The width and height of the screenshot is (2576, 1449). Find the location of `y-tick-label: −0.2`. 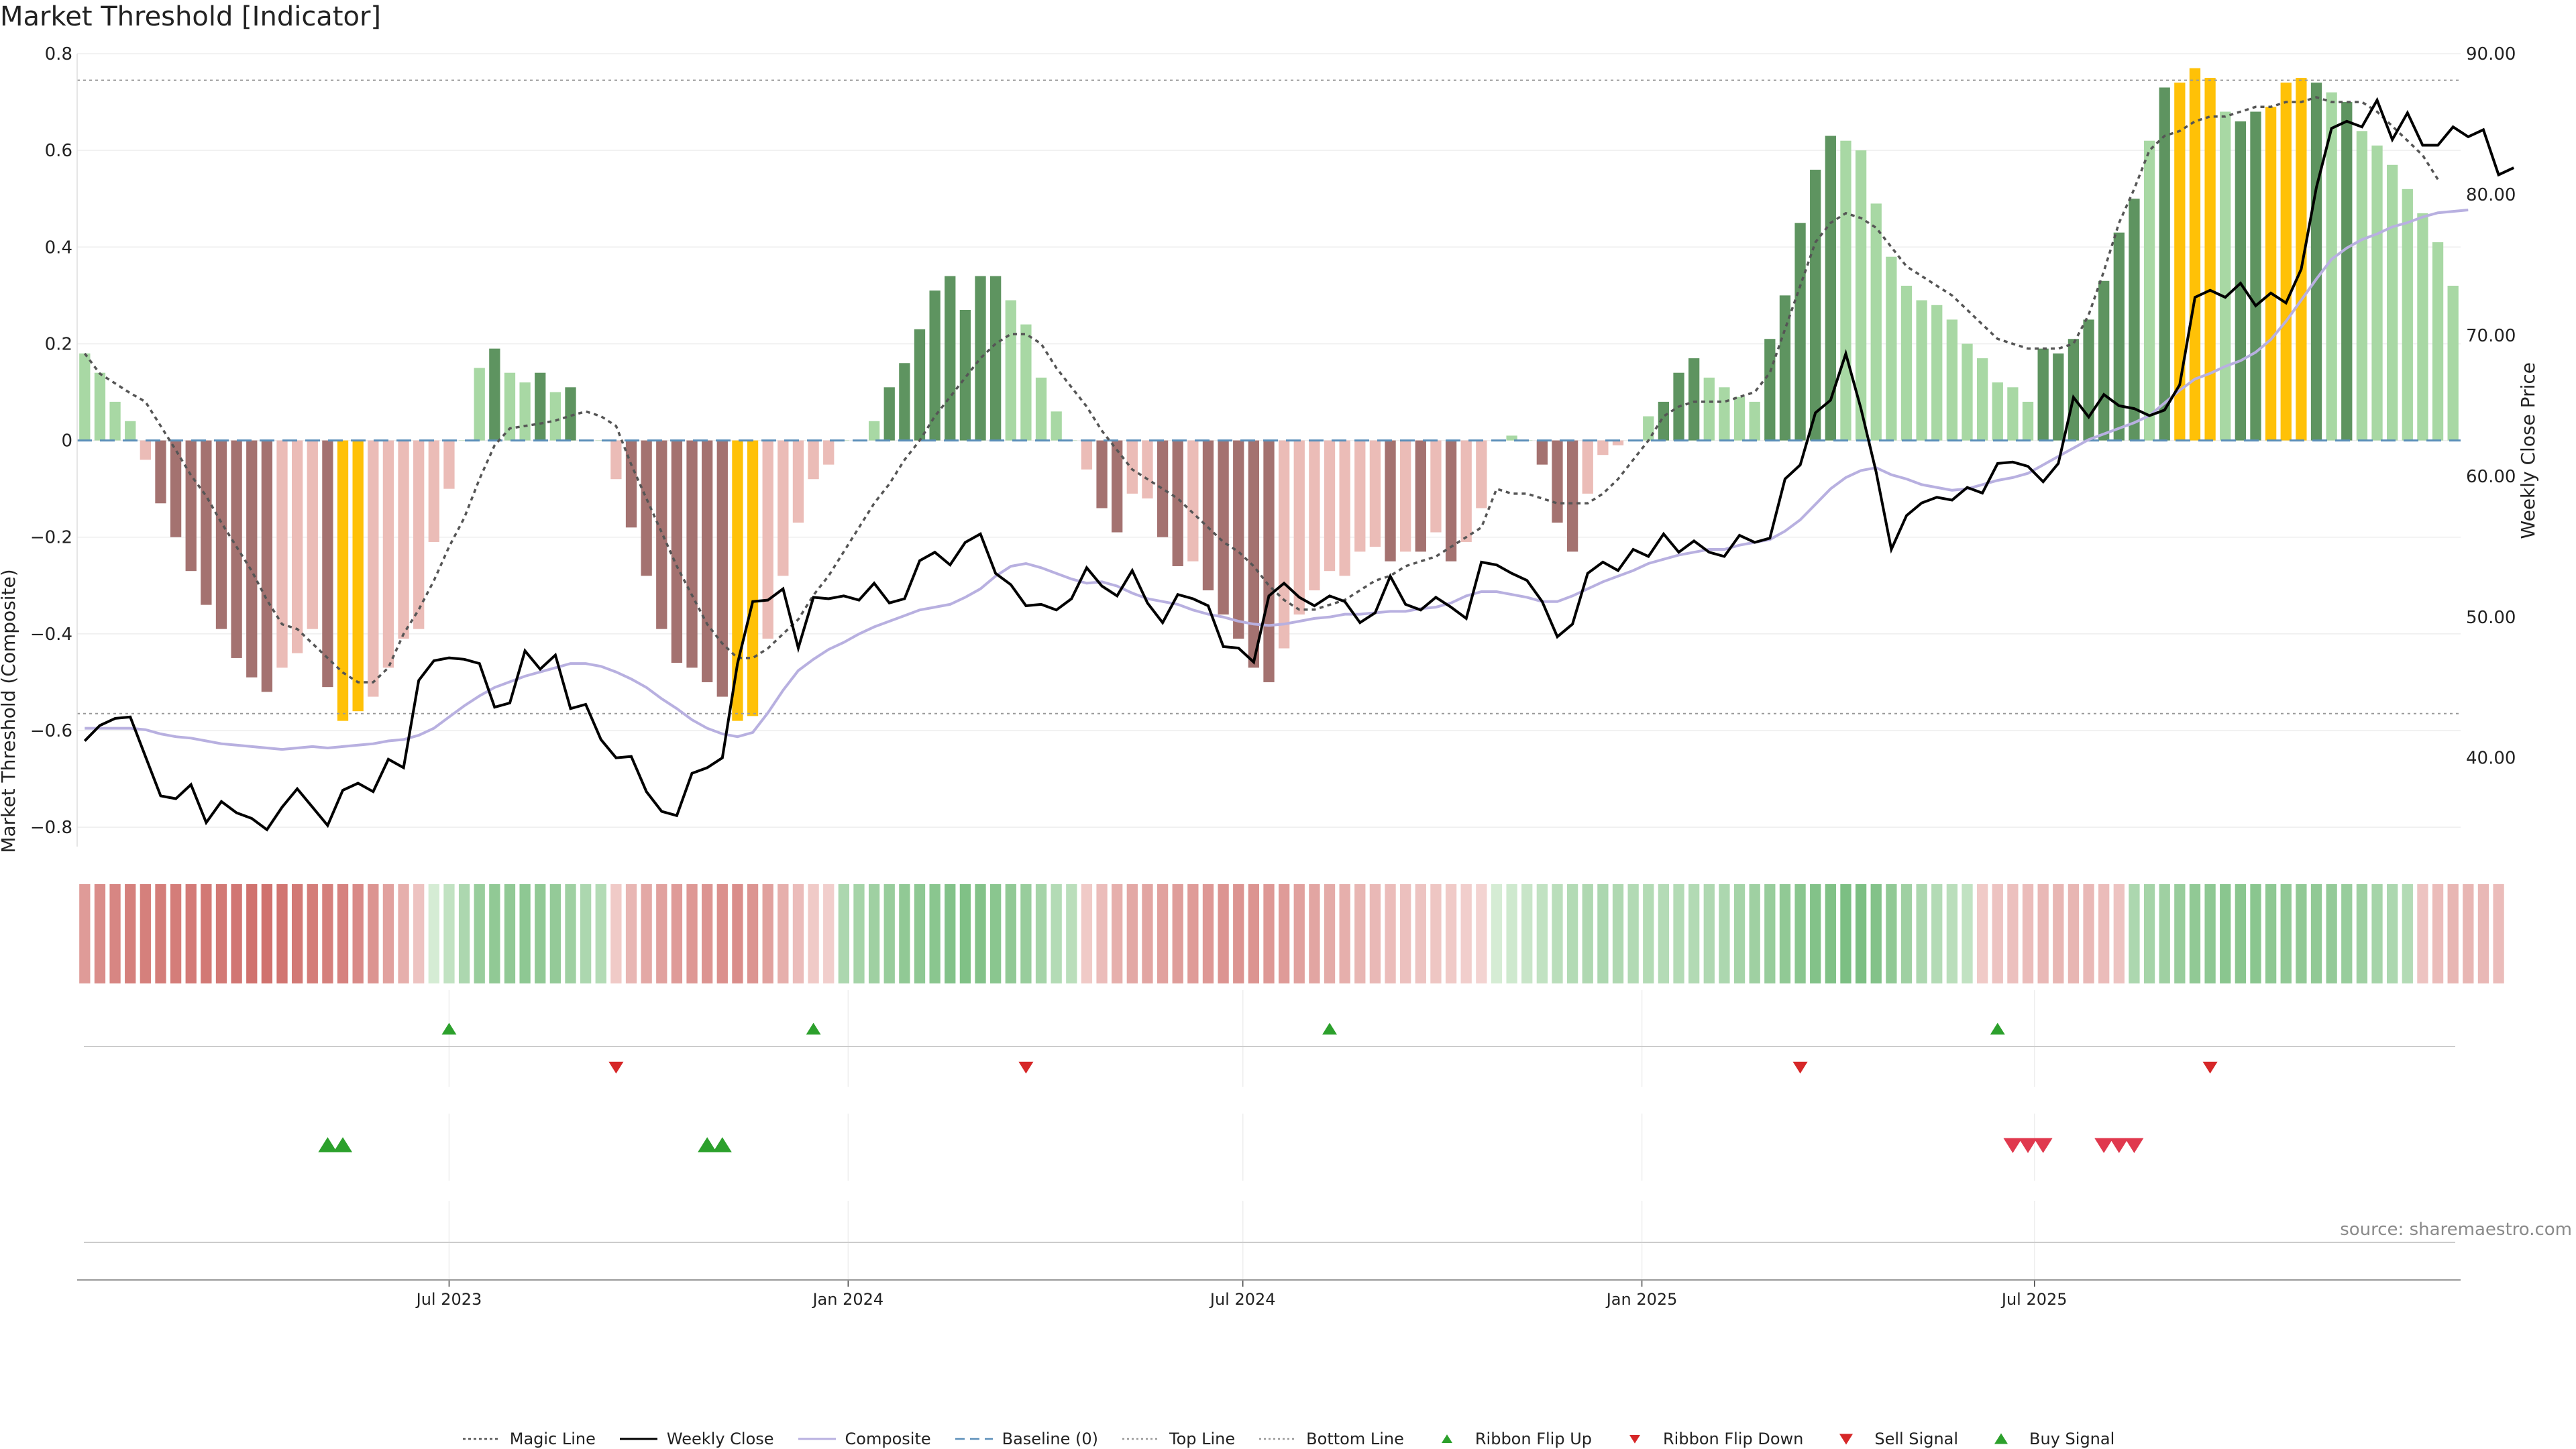

y-tick-label: −0.2 is located at coordinates (51, 538).